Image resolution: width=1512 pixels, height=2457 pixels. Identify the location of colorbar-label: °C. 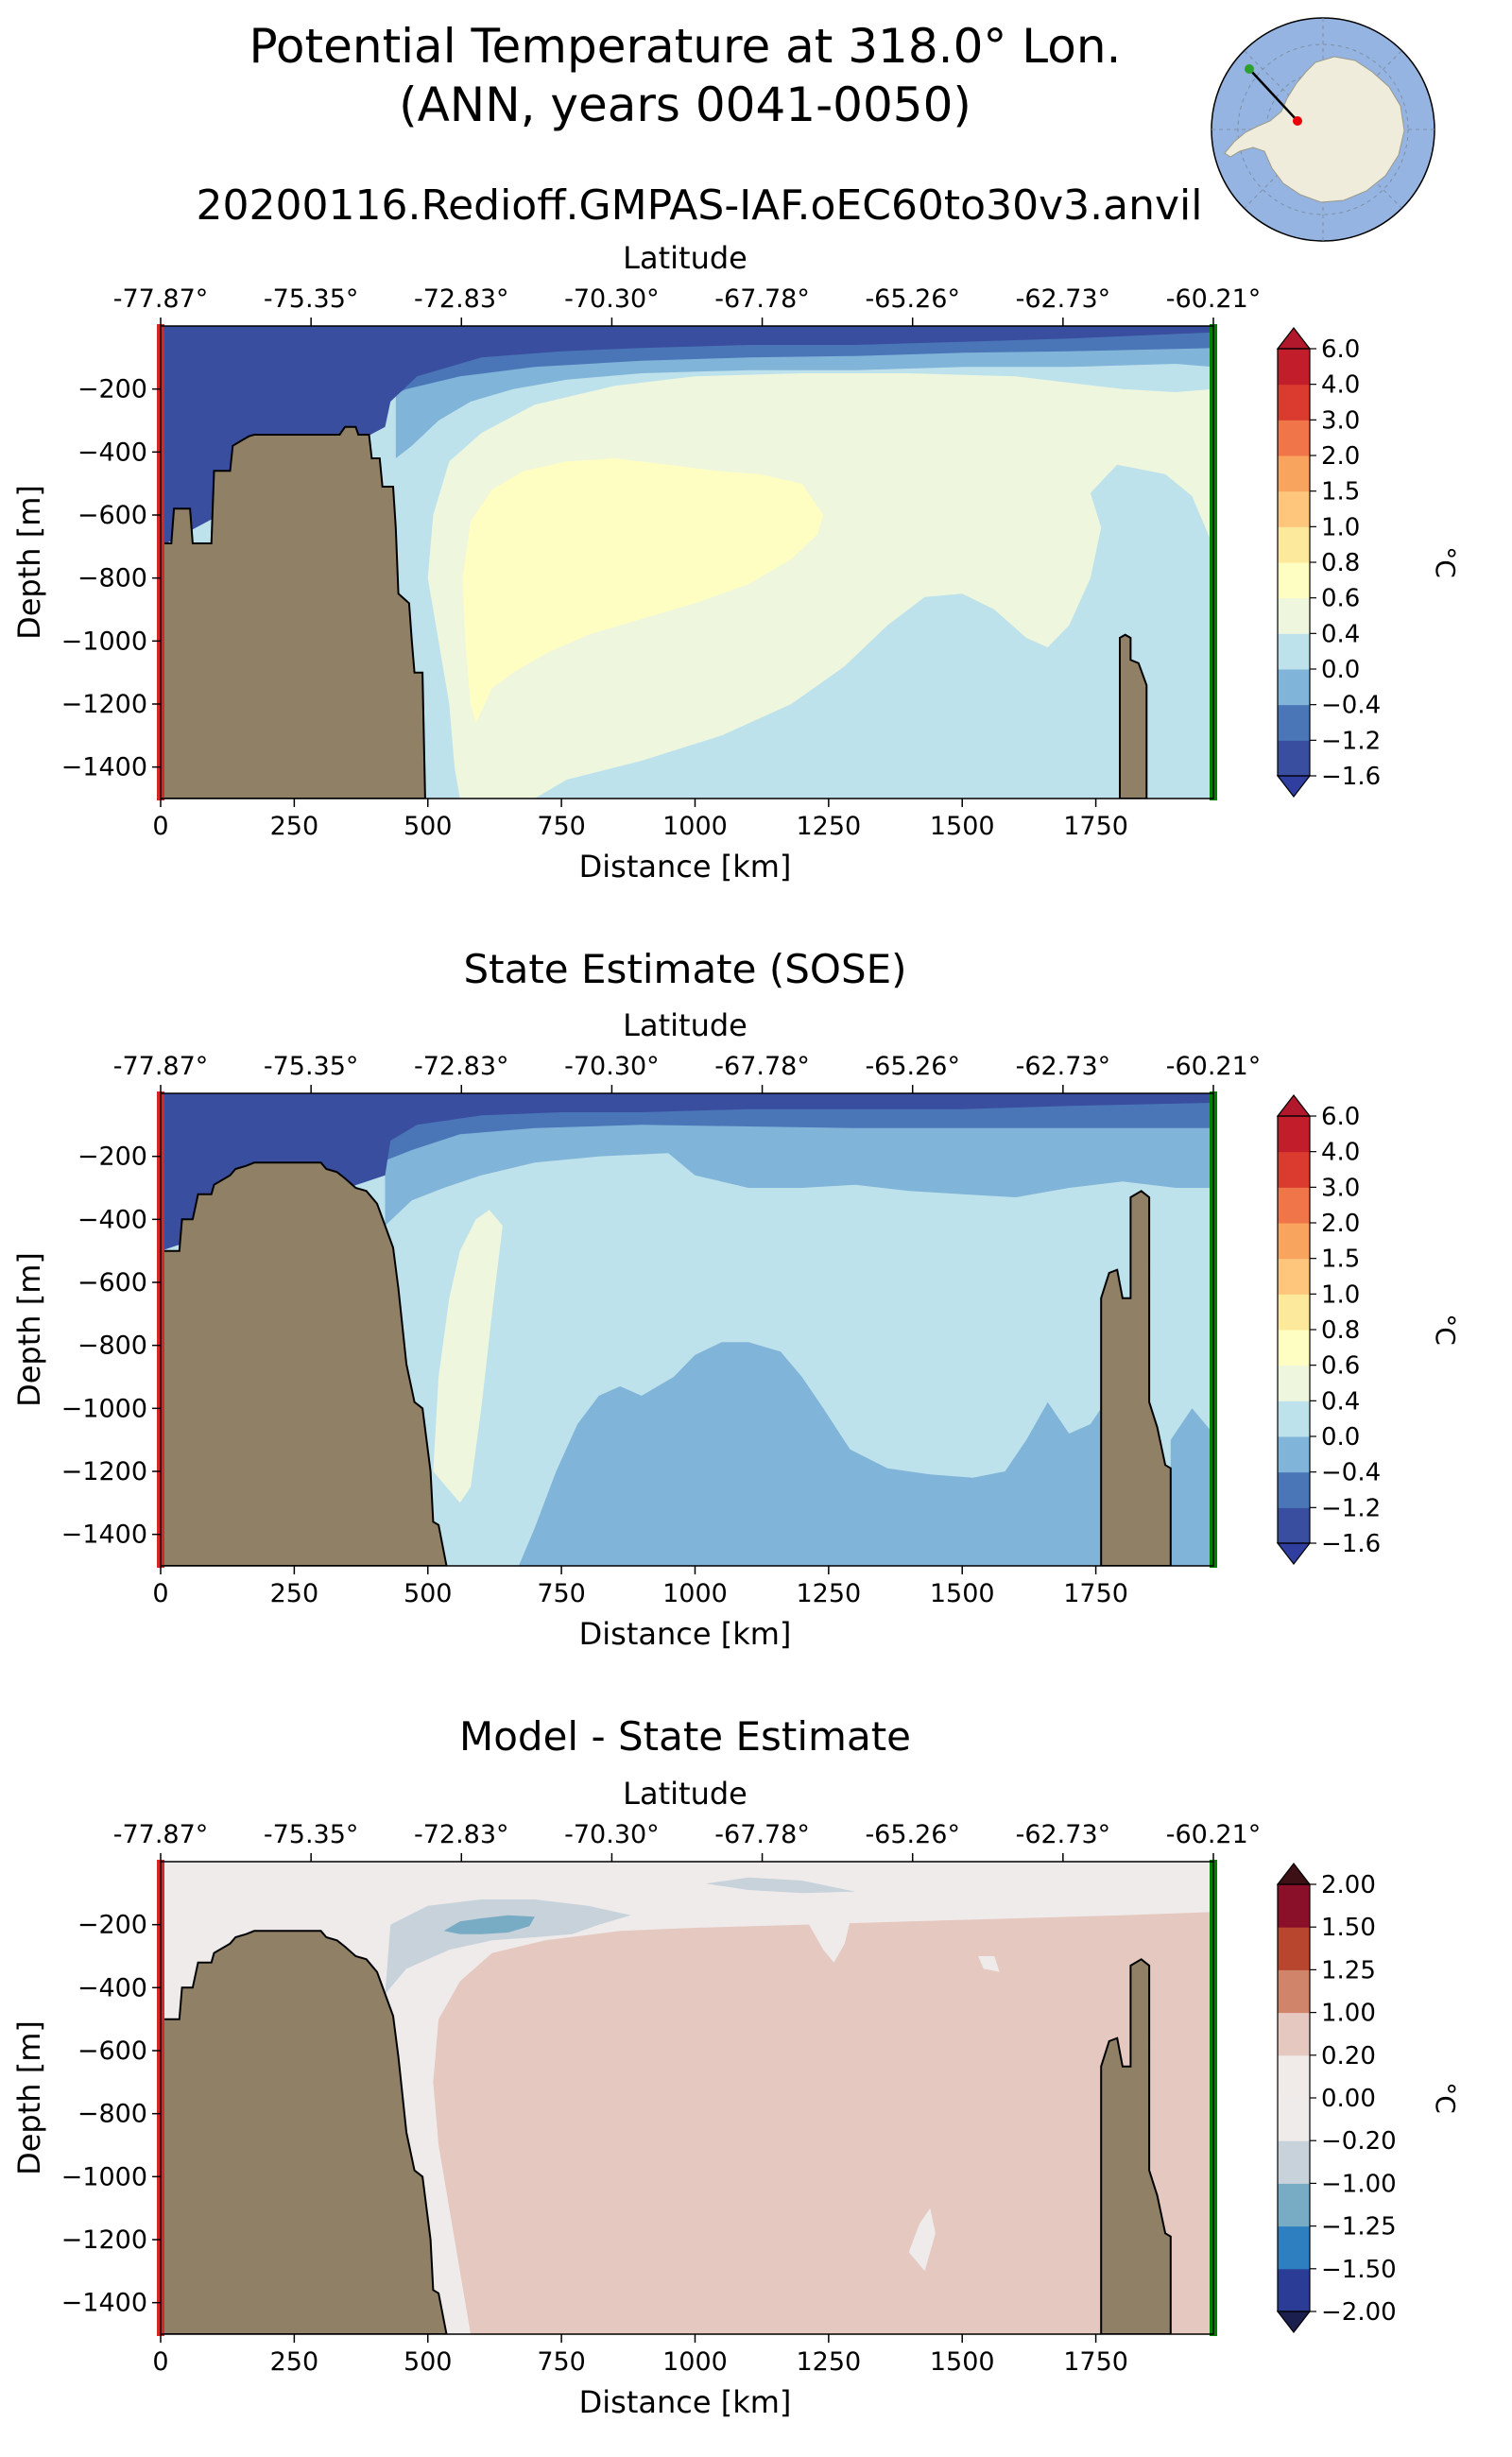
(1445, 1330).